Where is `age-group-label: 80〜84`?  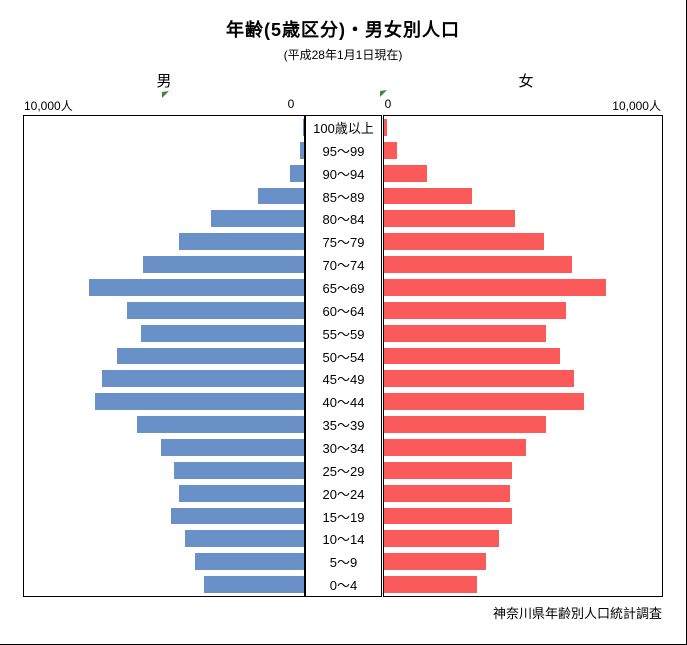 age-group-label: 80〜84 is located at coordinates (343, 220).